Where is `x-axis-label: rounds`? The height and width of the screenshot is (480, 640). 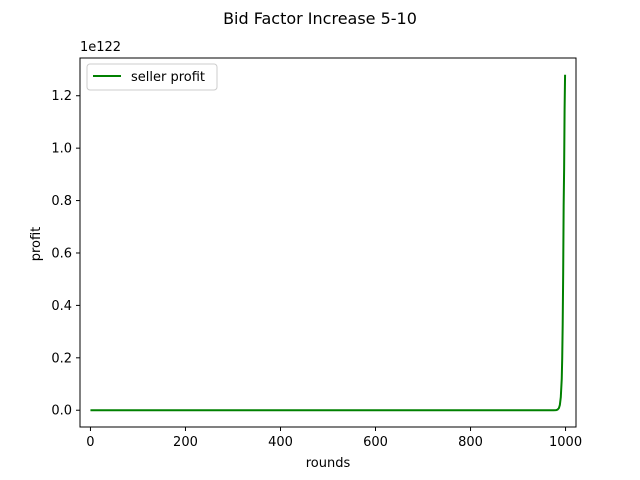 x-axis-label: rounds is located at coordinates (328, 463).